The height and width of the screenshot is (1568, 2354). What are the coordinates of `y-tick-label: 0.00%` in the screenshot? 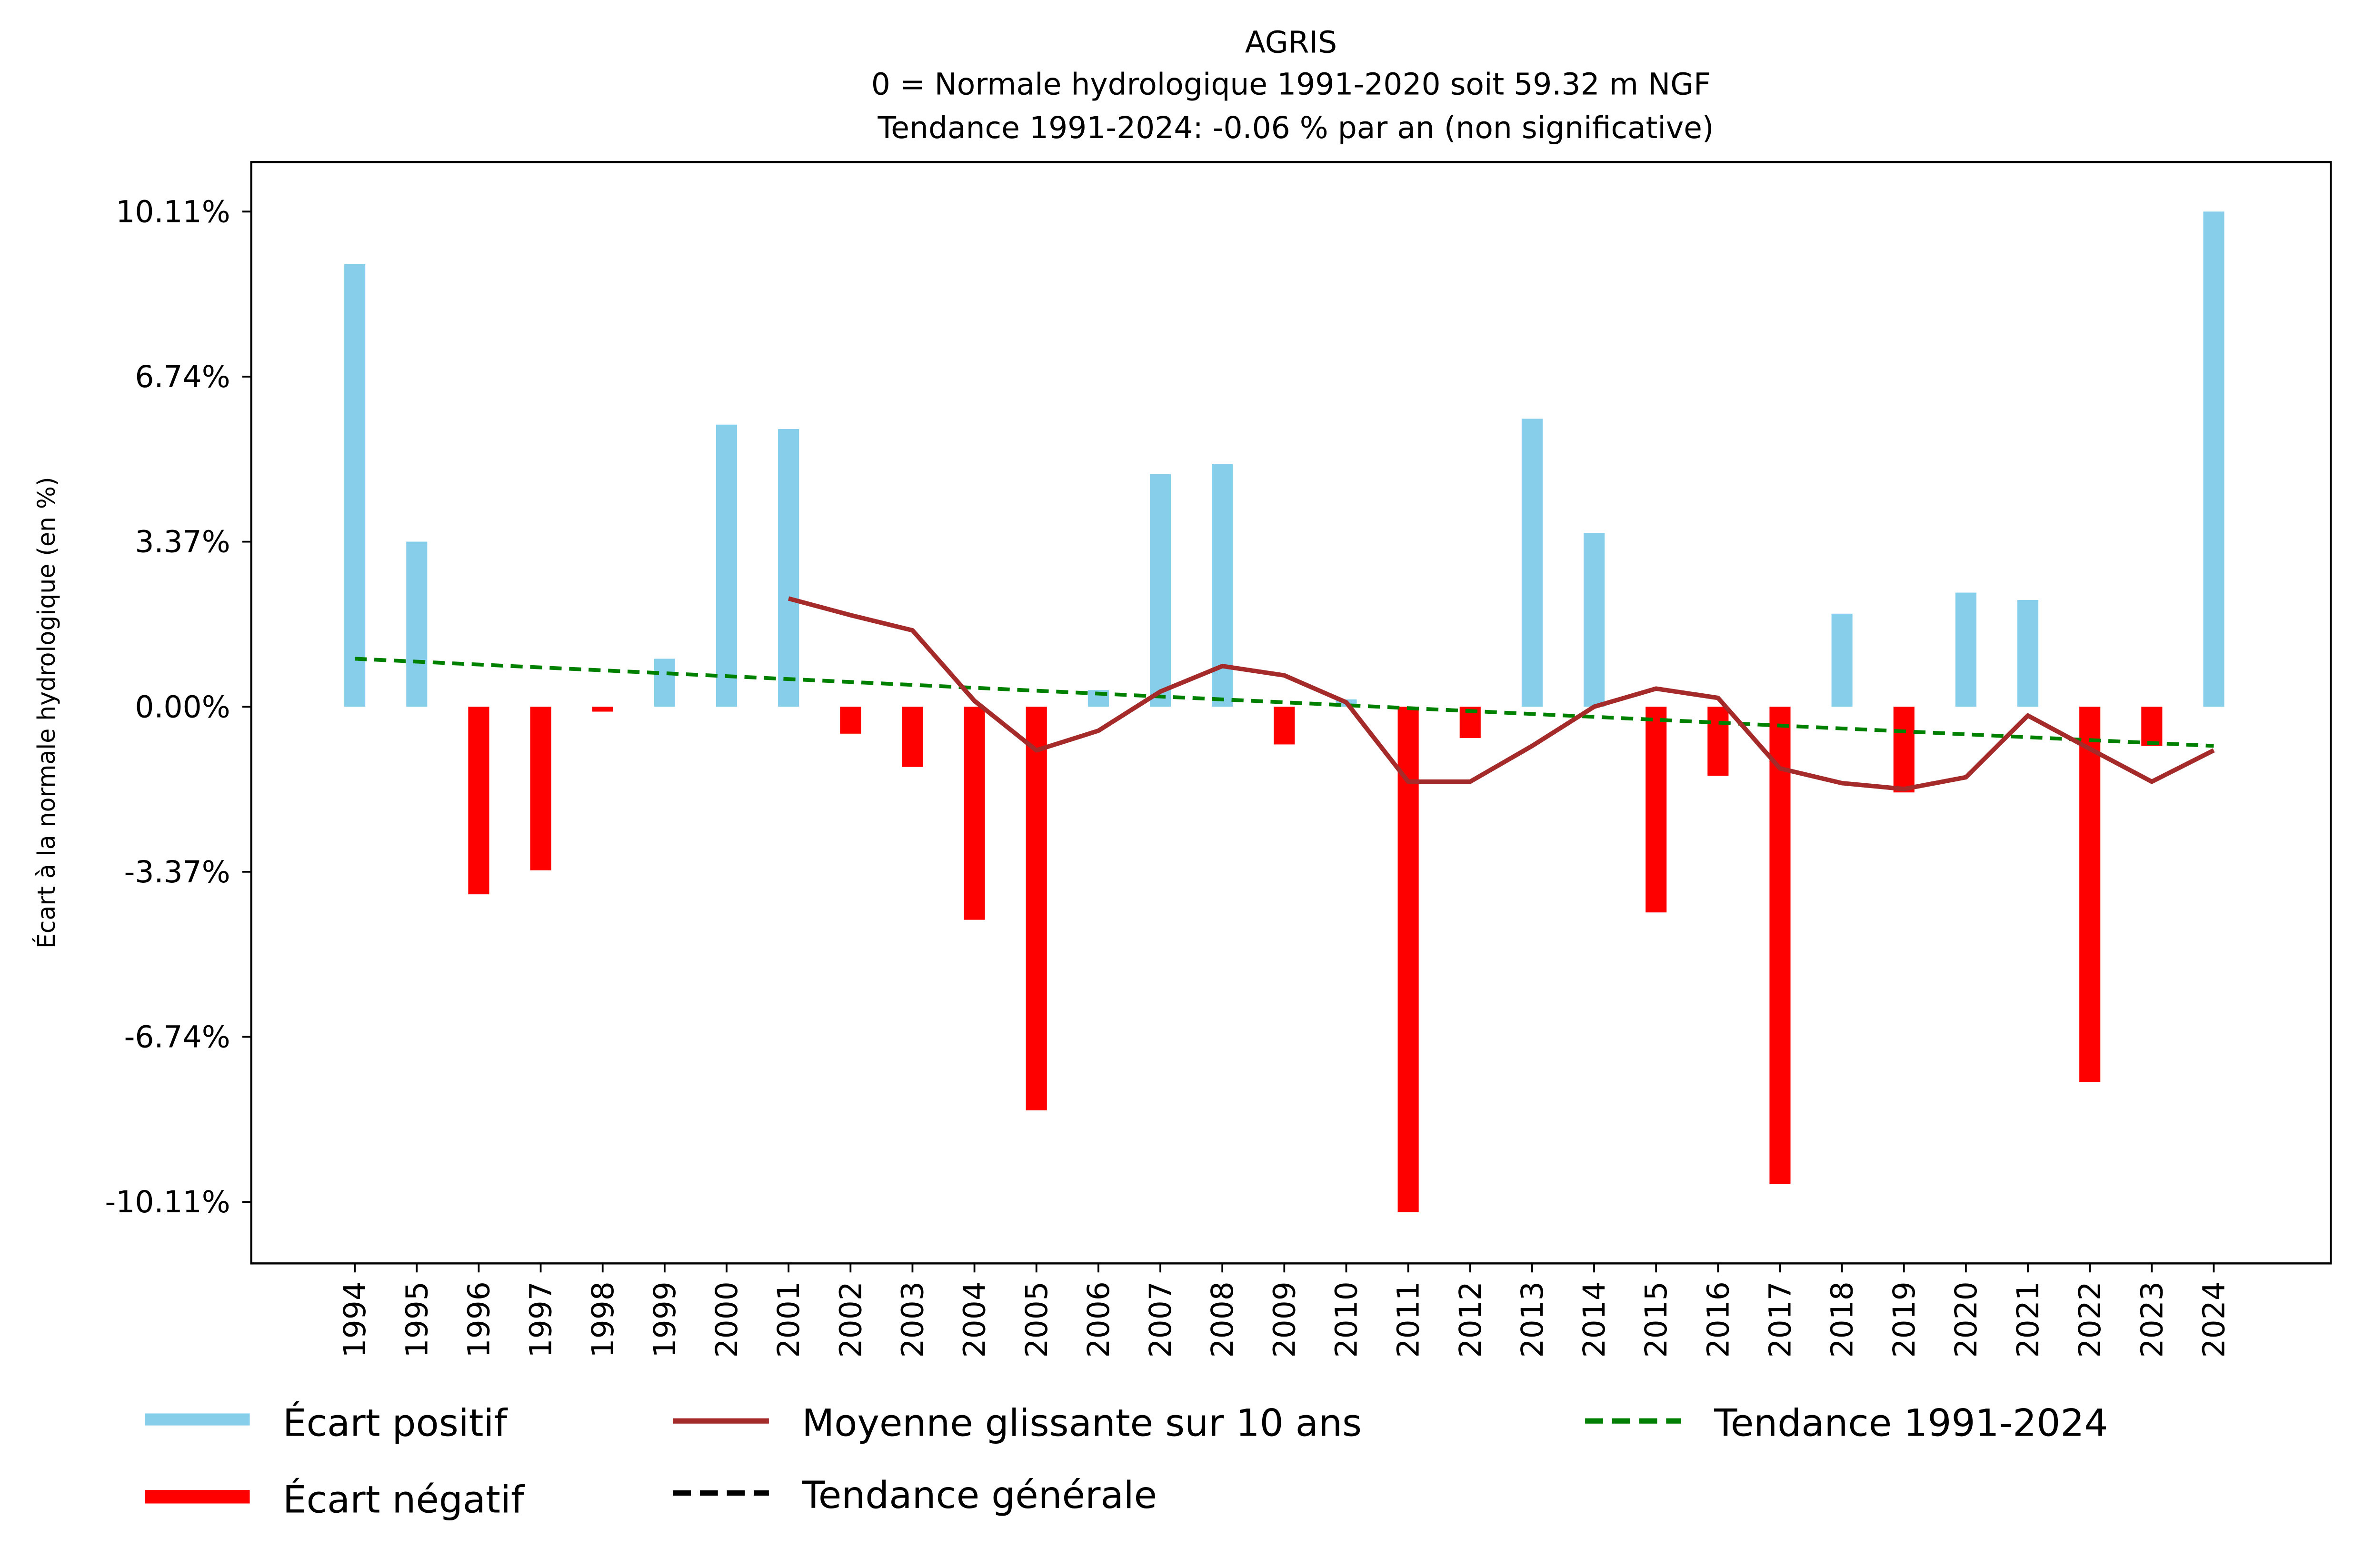 It's located at (182, 706).